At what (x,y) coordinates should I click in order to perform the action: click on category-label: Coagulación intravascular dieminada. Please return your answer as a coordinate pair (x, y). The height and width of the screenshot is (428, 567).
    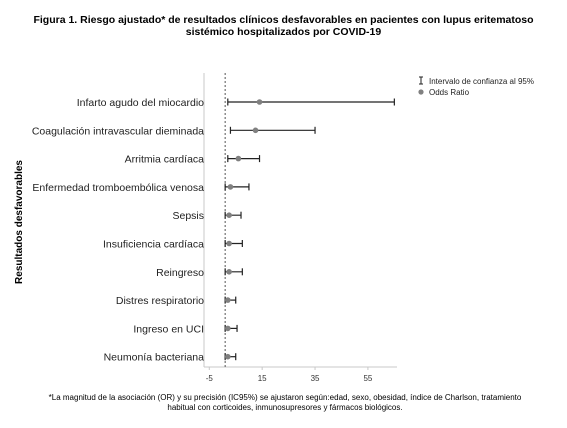
    Looking at the image, I should click on (118, 131).